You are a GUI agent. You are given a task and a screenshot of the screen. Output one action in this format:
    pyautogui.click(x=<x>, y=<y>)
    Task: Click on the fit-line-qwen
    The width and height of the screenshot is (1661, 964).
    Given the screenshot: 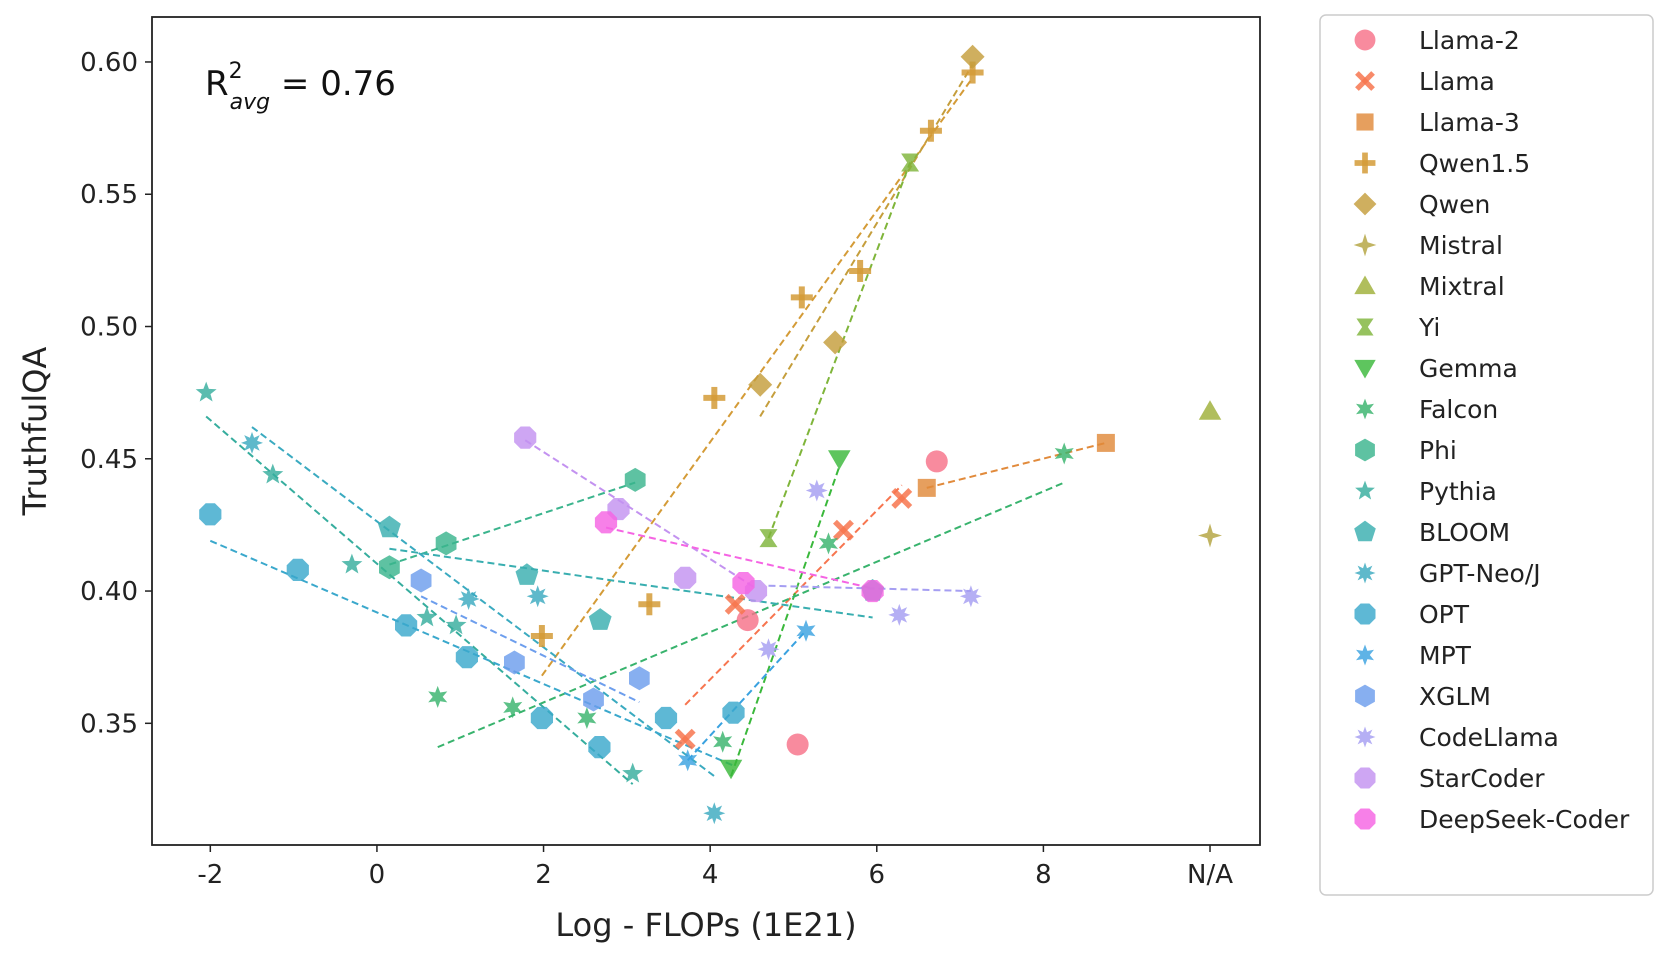 What is the action you would take?
    pyautogui.click(x=866, y=240)
    